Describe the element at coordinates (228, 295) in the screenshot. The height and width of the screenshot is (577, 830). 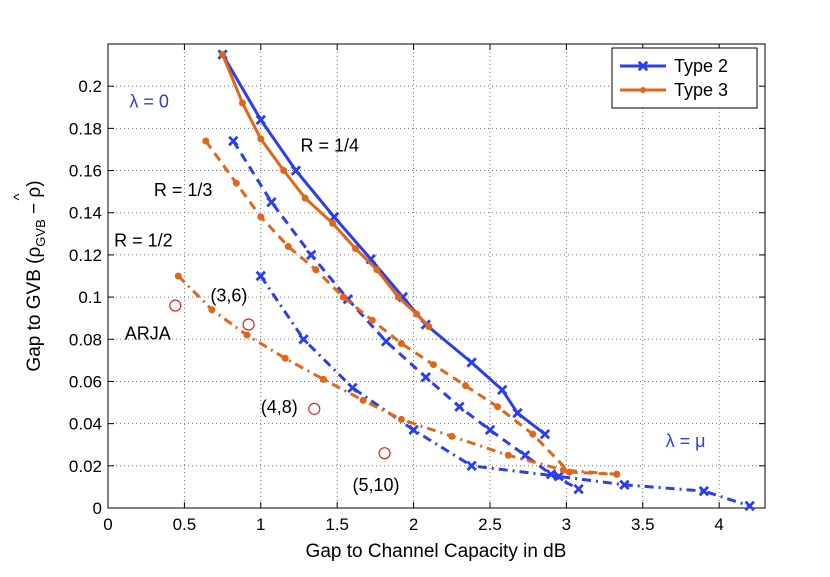
I see `annotation: (3,6)` at that location.